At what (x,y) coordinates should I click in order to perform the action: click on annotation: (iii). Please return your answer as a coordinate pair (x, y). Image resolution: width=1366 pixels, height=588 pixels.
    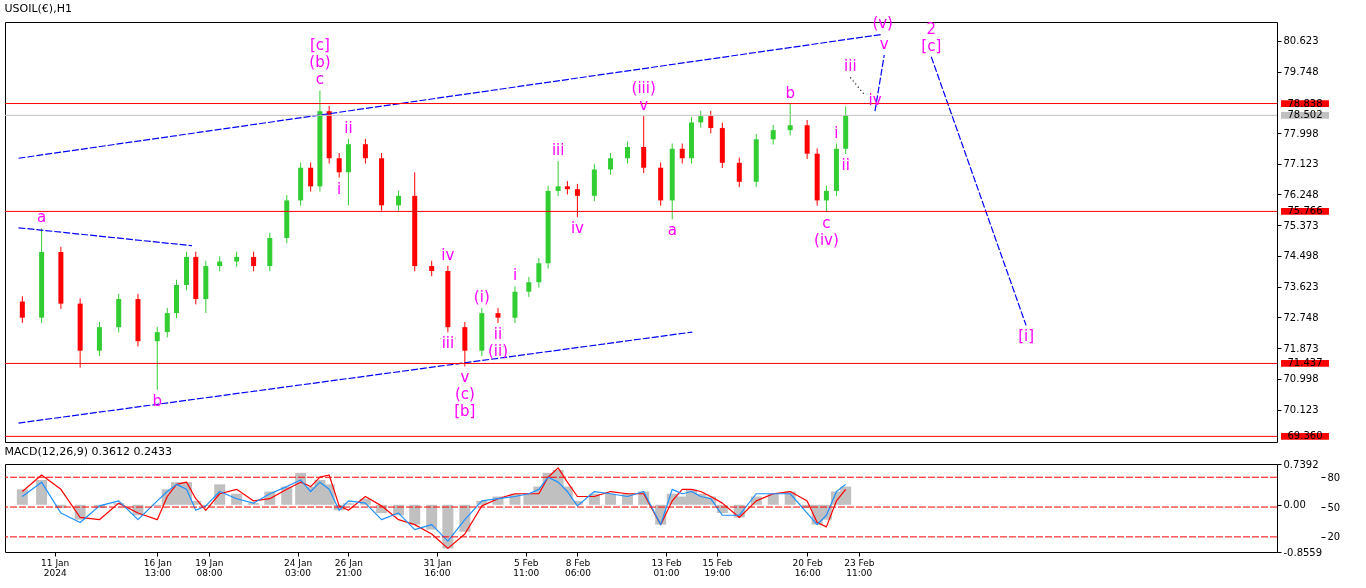
    Looking at the image, I should click on (643, 88).